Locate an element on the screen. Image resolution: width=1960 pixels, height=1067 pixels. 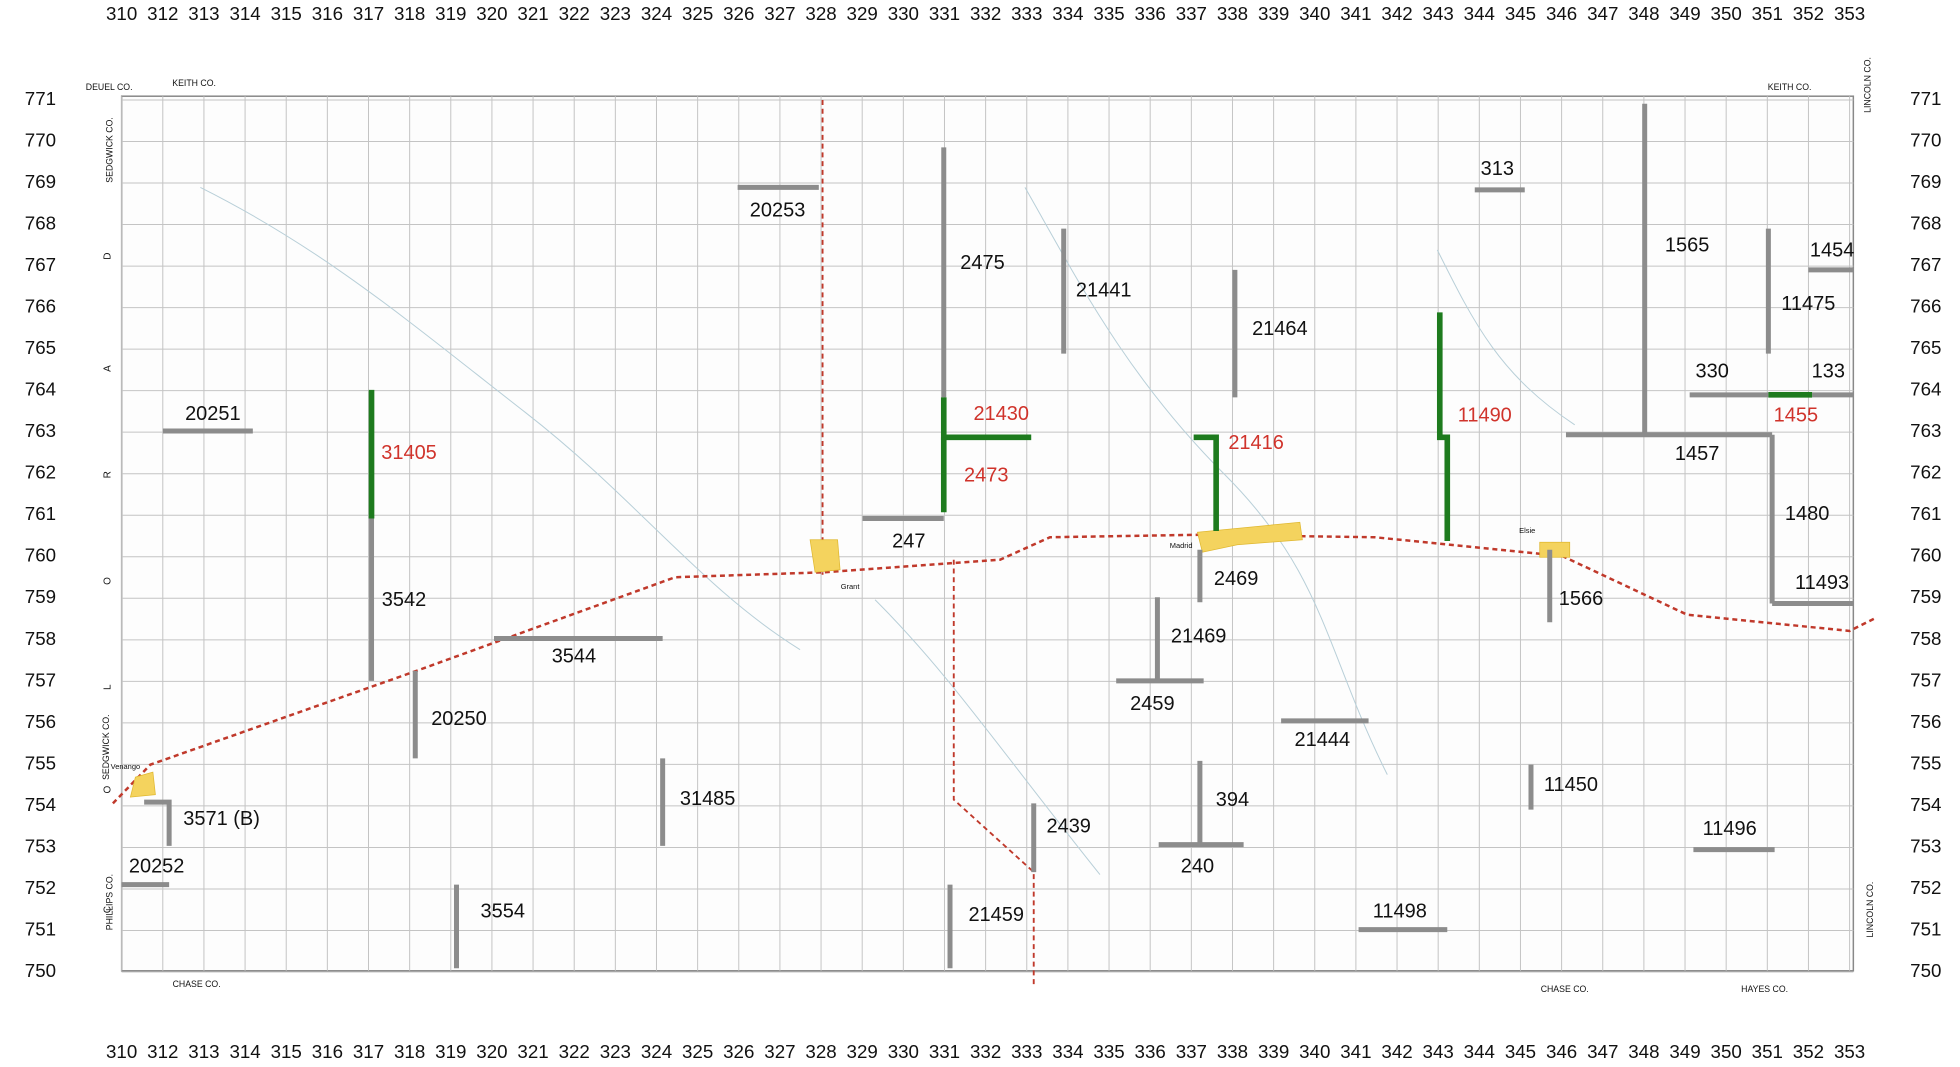
road-number: 754 is located at coordinates (40, 804).